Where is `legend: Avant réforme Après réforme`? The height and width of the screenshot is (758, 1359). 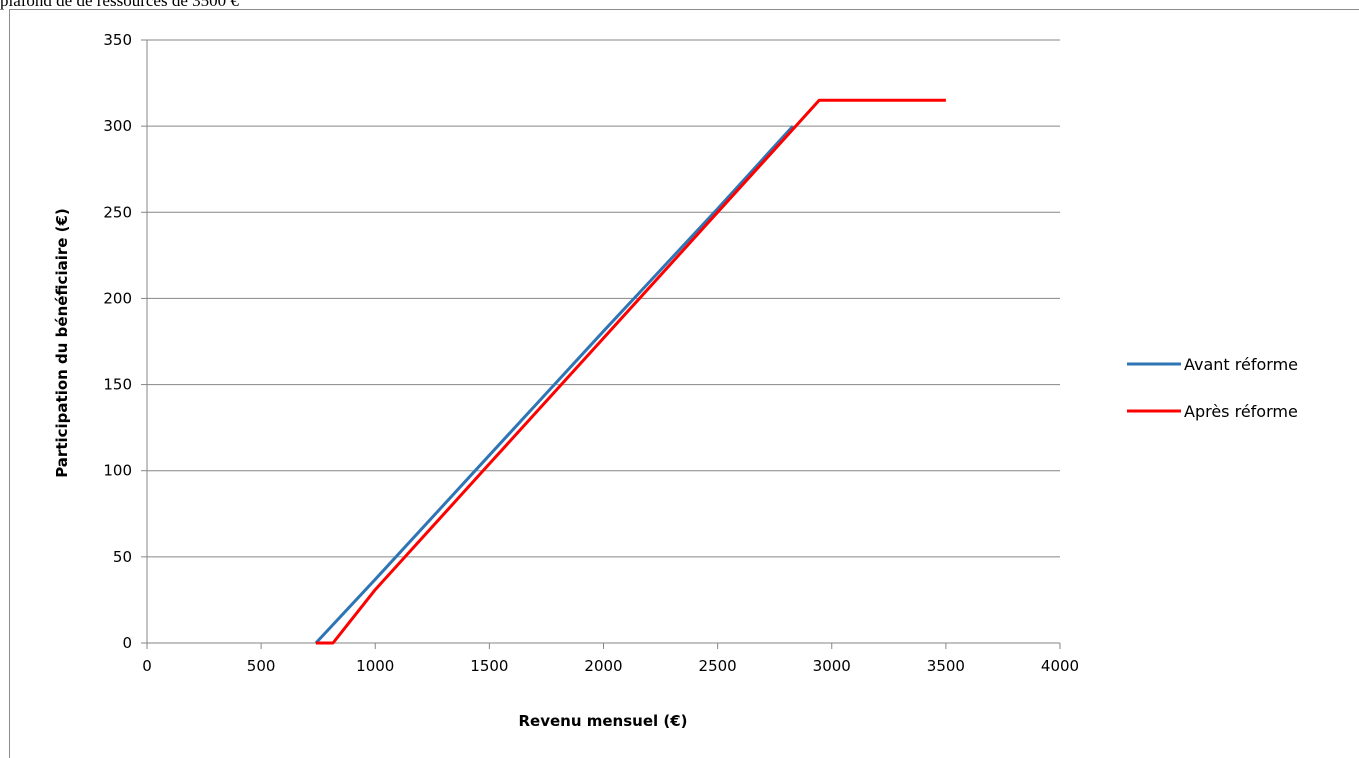
legend: Avant réforme Après réforme is located at coordinates (1212, 388).